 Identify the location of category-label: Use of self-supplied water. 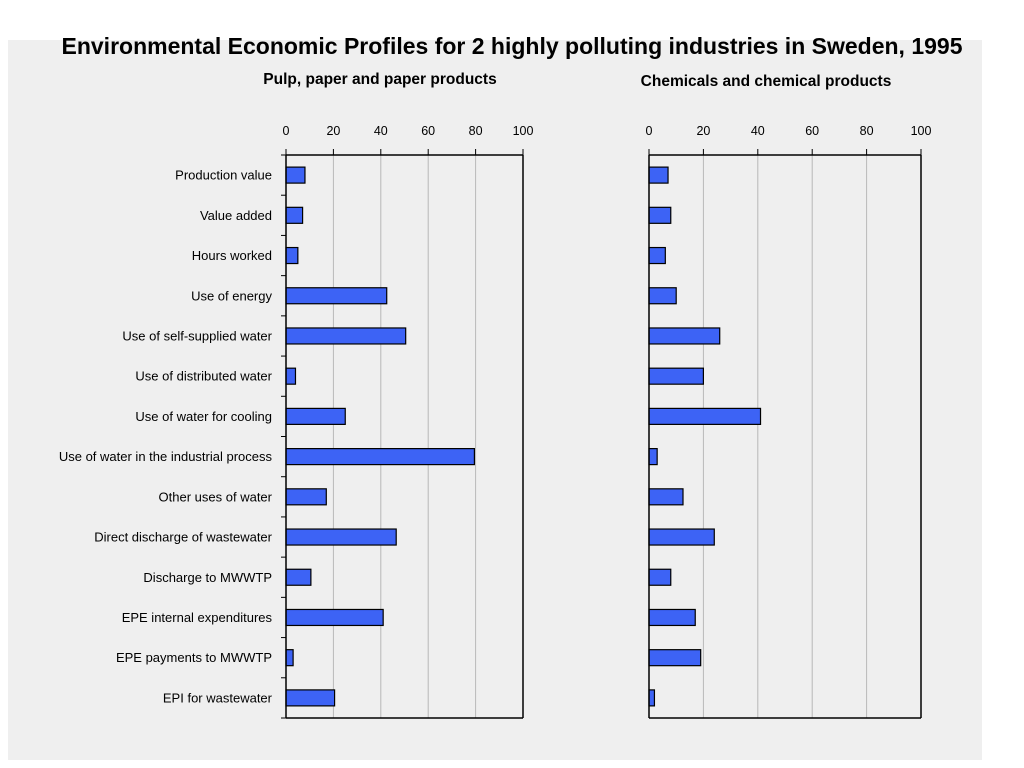
(197, 335).